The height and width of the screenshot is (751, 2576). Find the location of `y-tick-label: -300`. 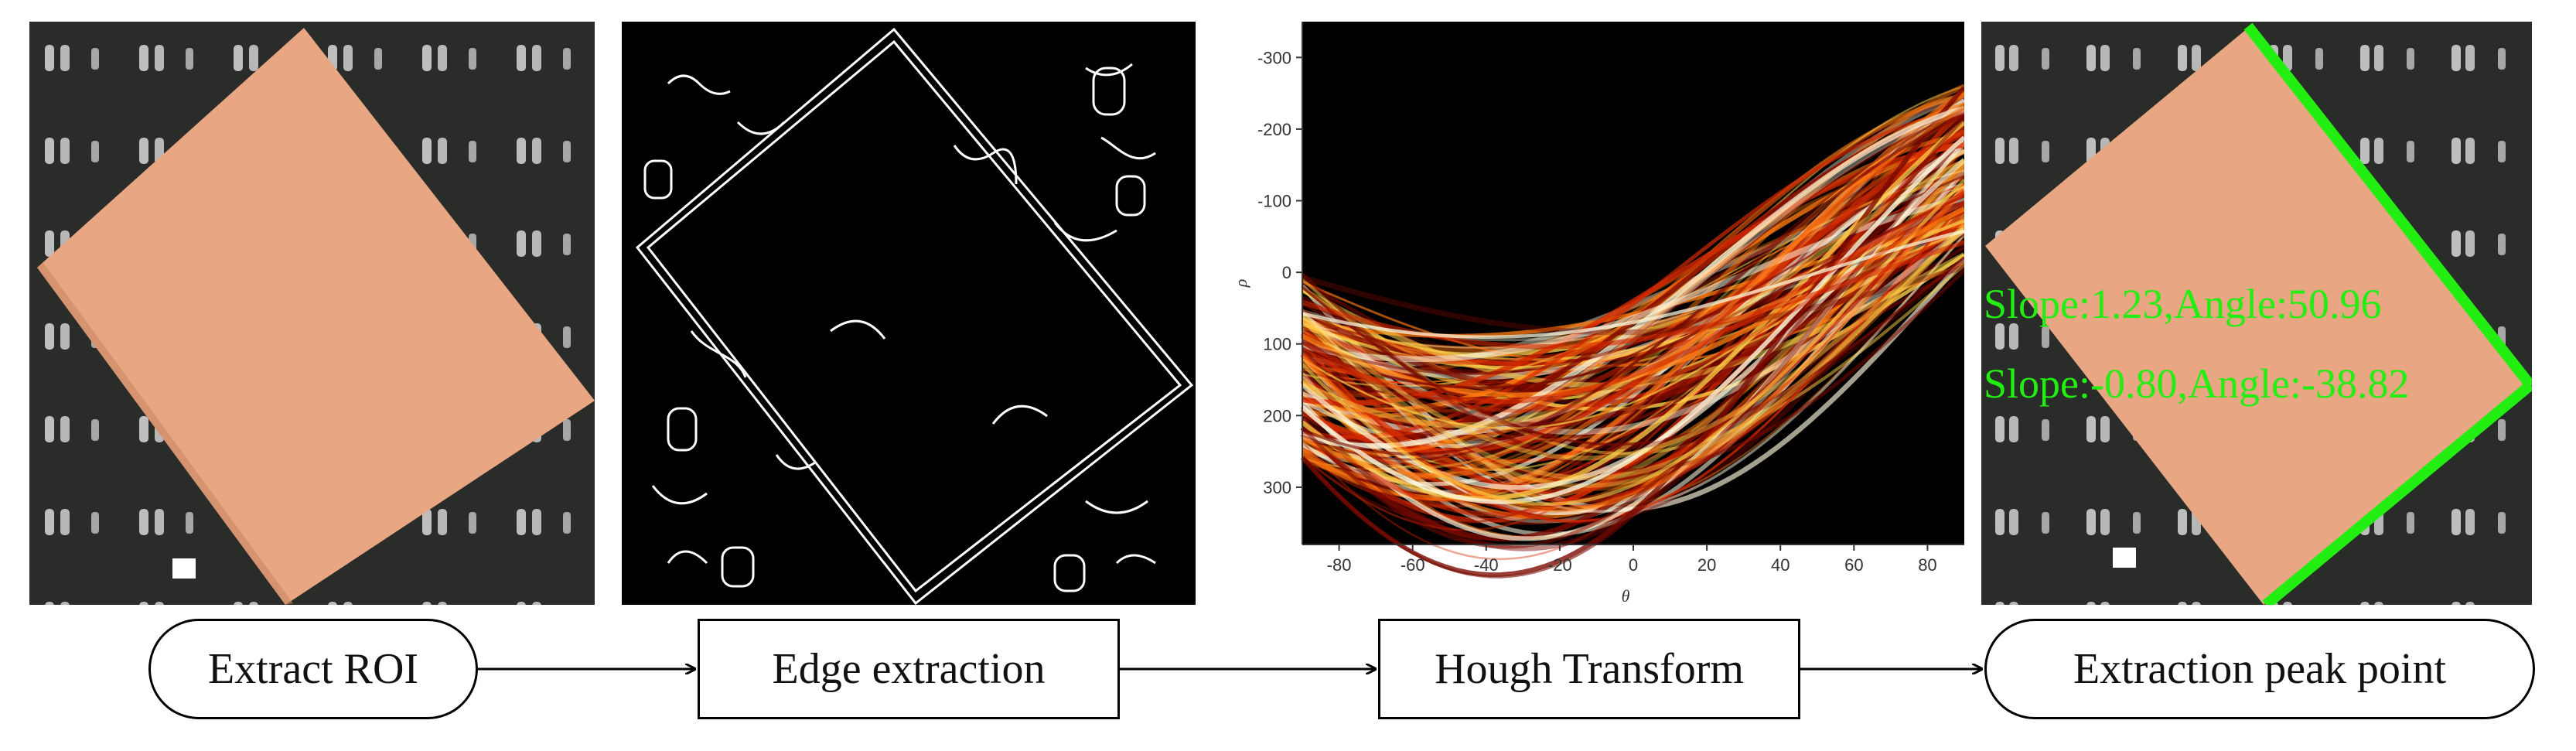

y-tick-label: -300 is located at coordinates (1274, 57).